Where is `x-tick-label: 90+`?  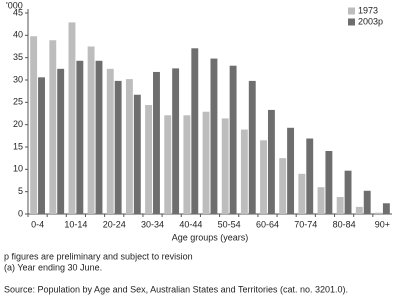
x-tick-label: 90+ is located at coordinates (382, 224).